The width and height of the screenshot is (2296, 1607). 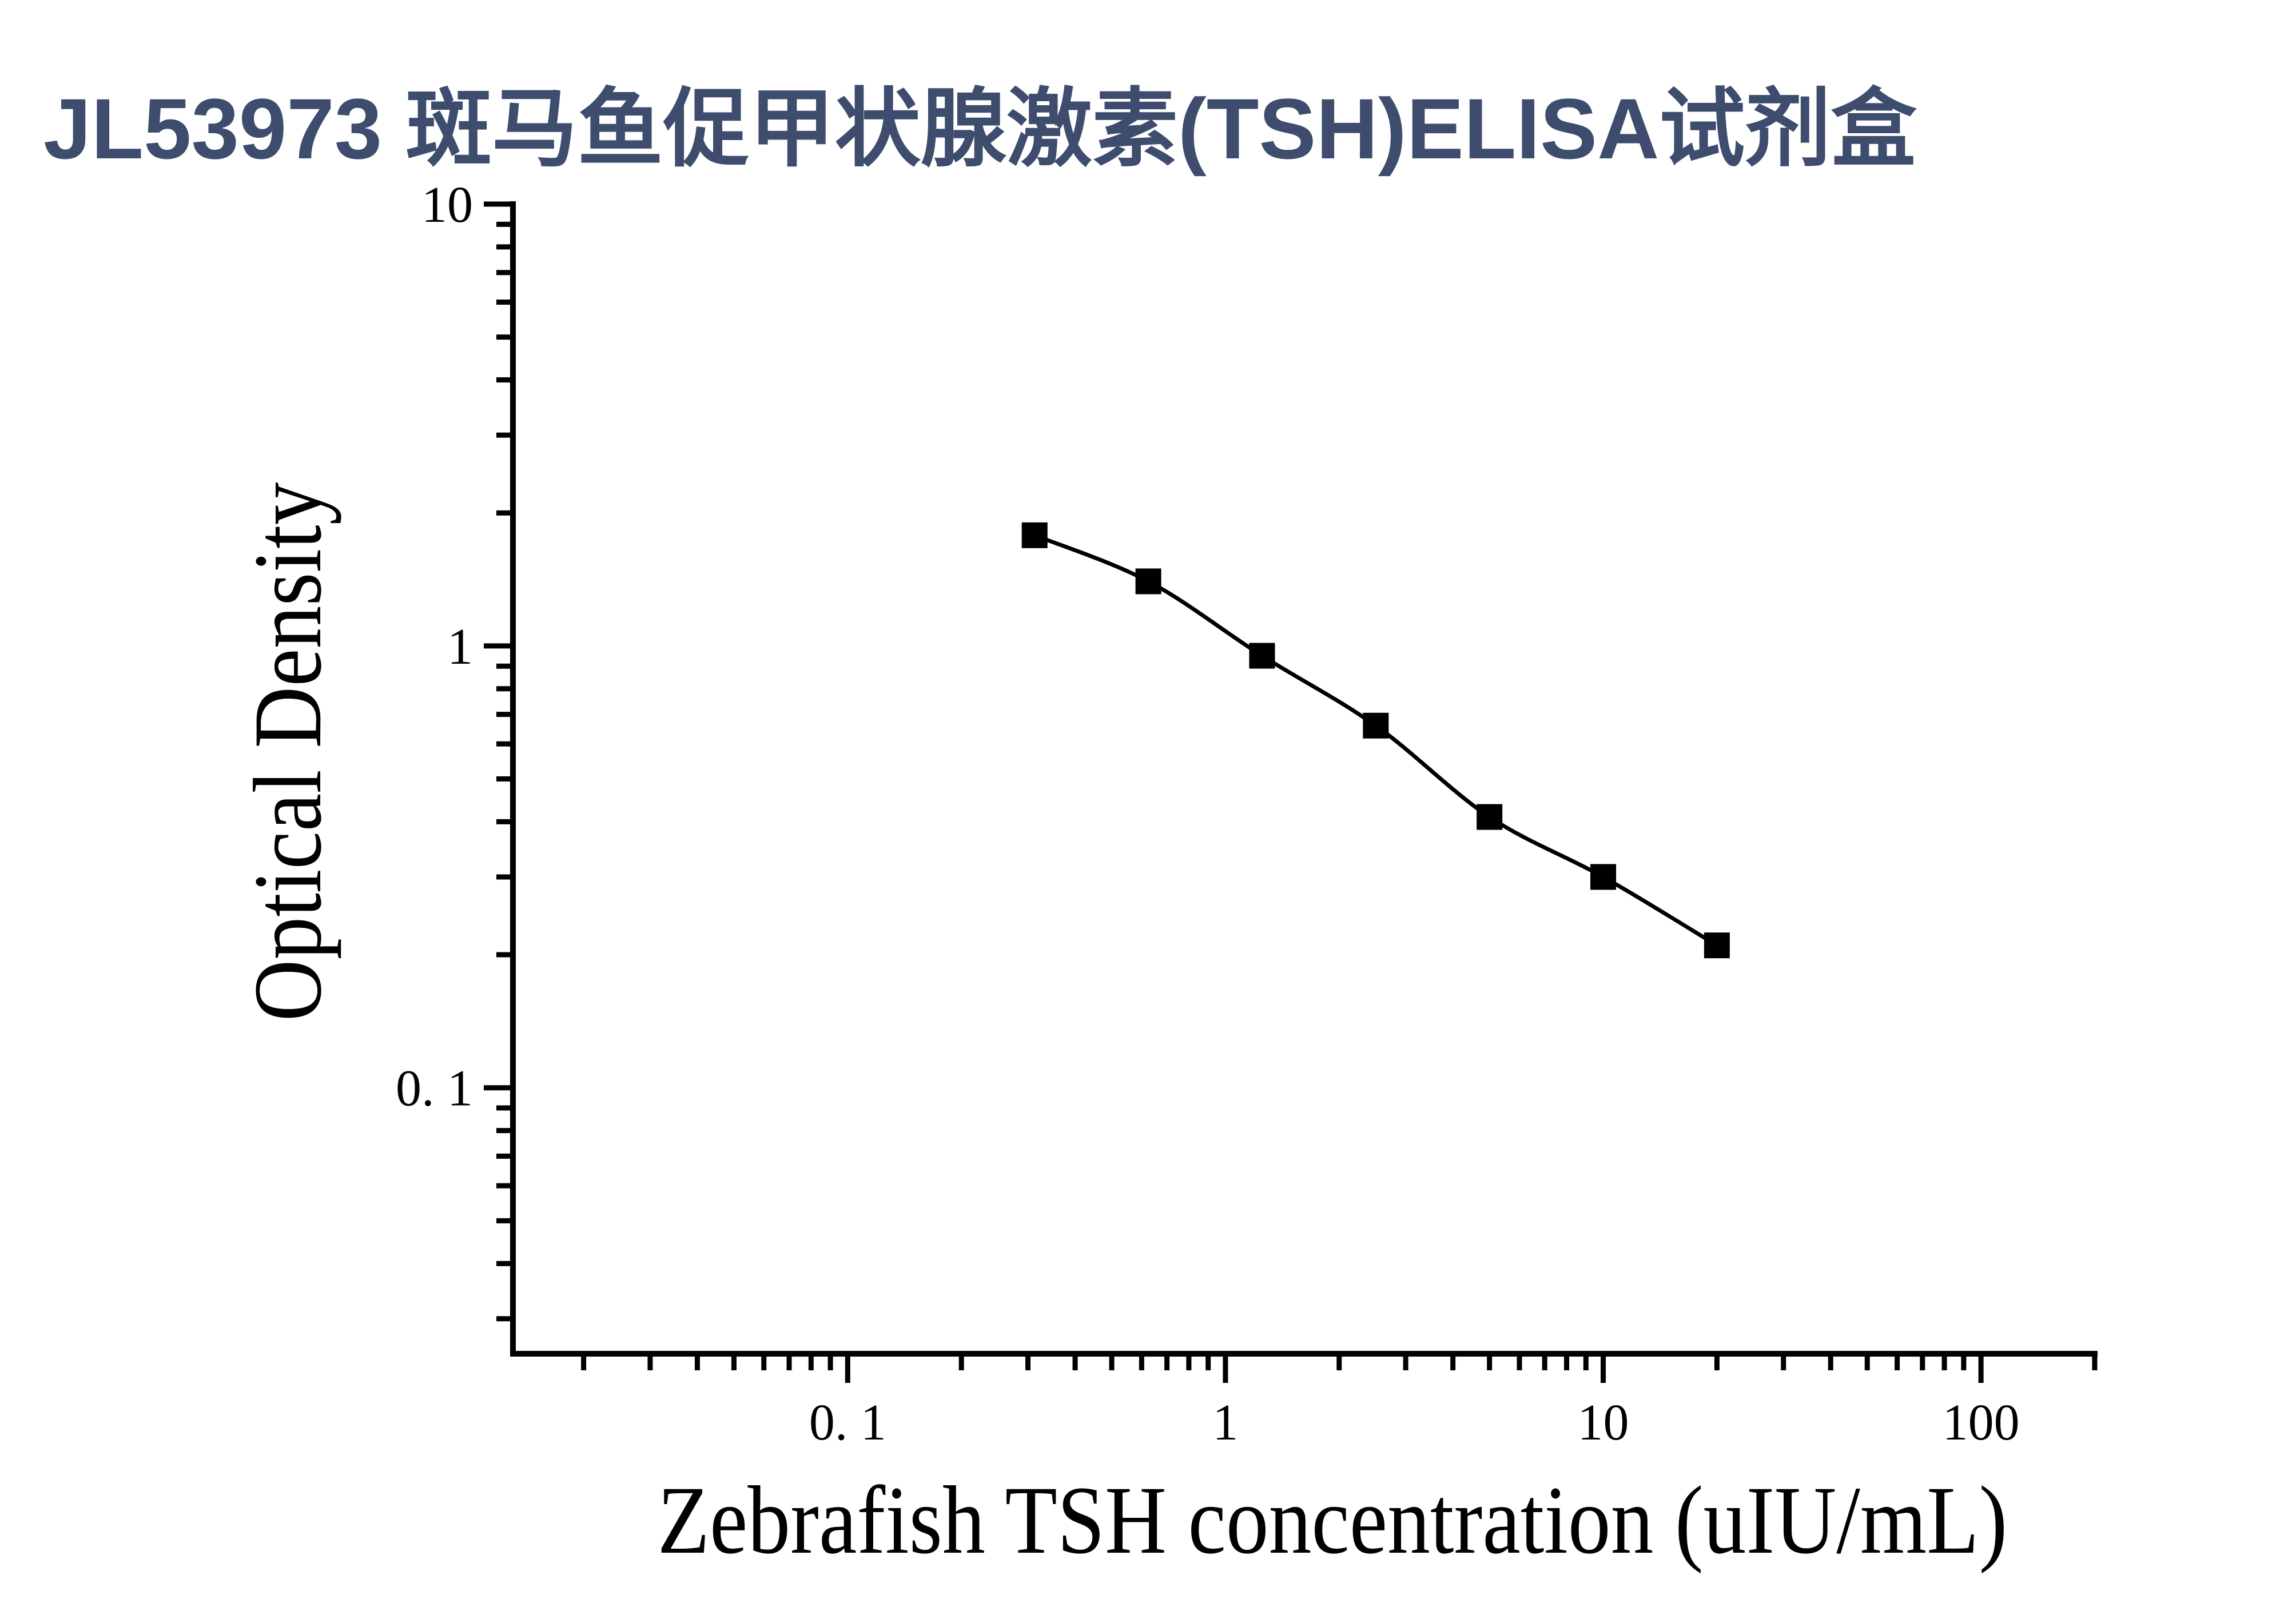 What do you see at coordinates (460, 647) in the screenshot?
I see `y-tick-label: 1` at bounding box center [460, 647].